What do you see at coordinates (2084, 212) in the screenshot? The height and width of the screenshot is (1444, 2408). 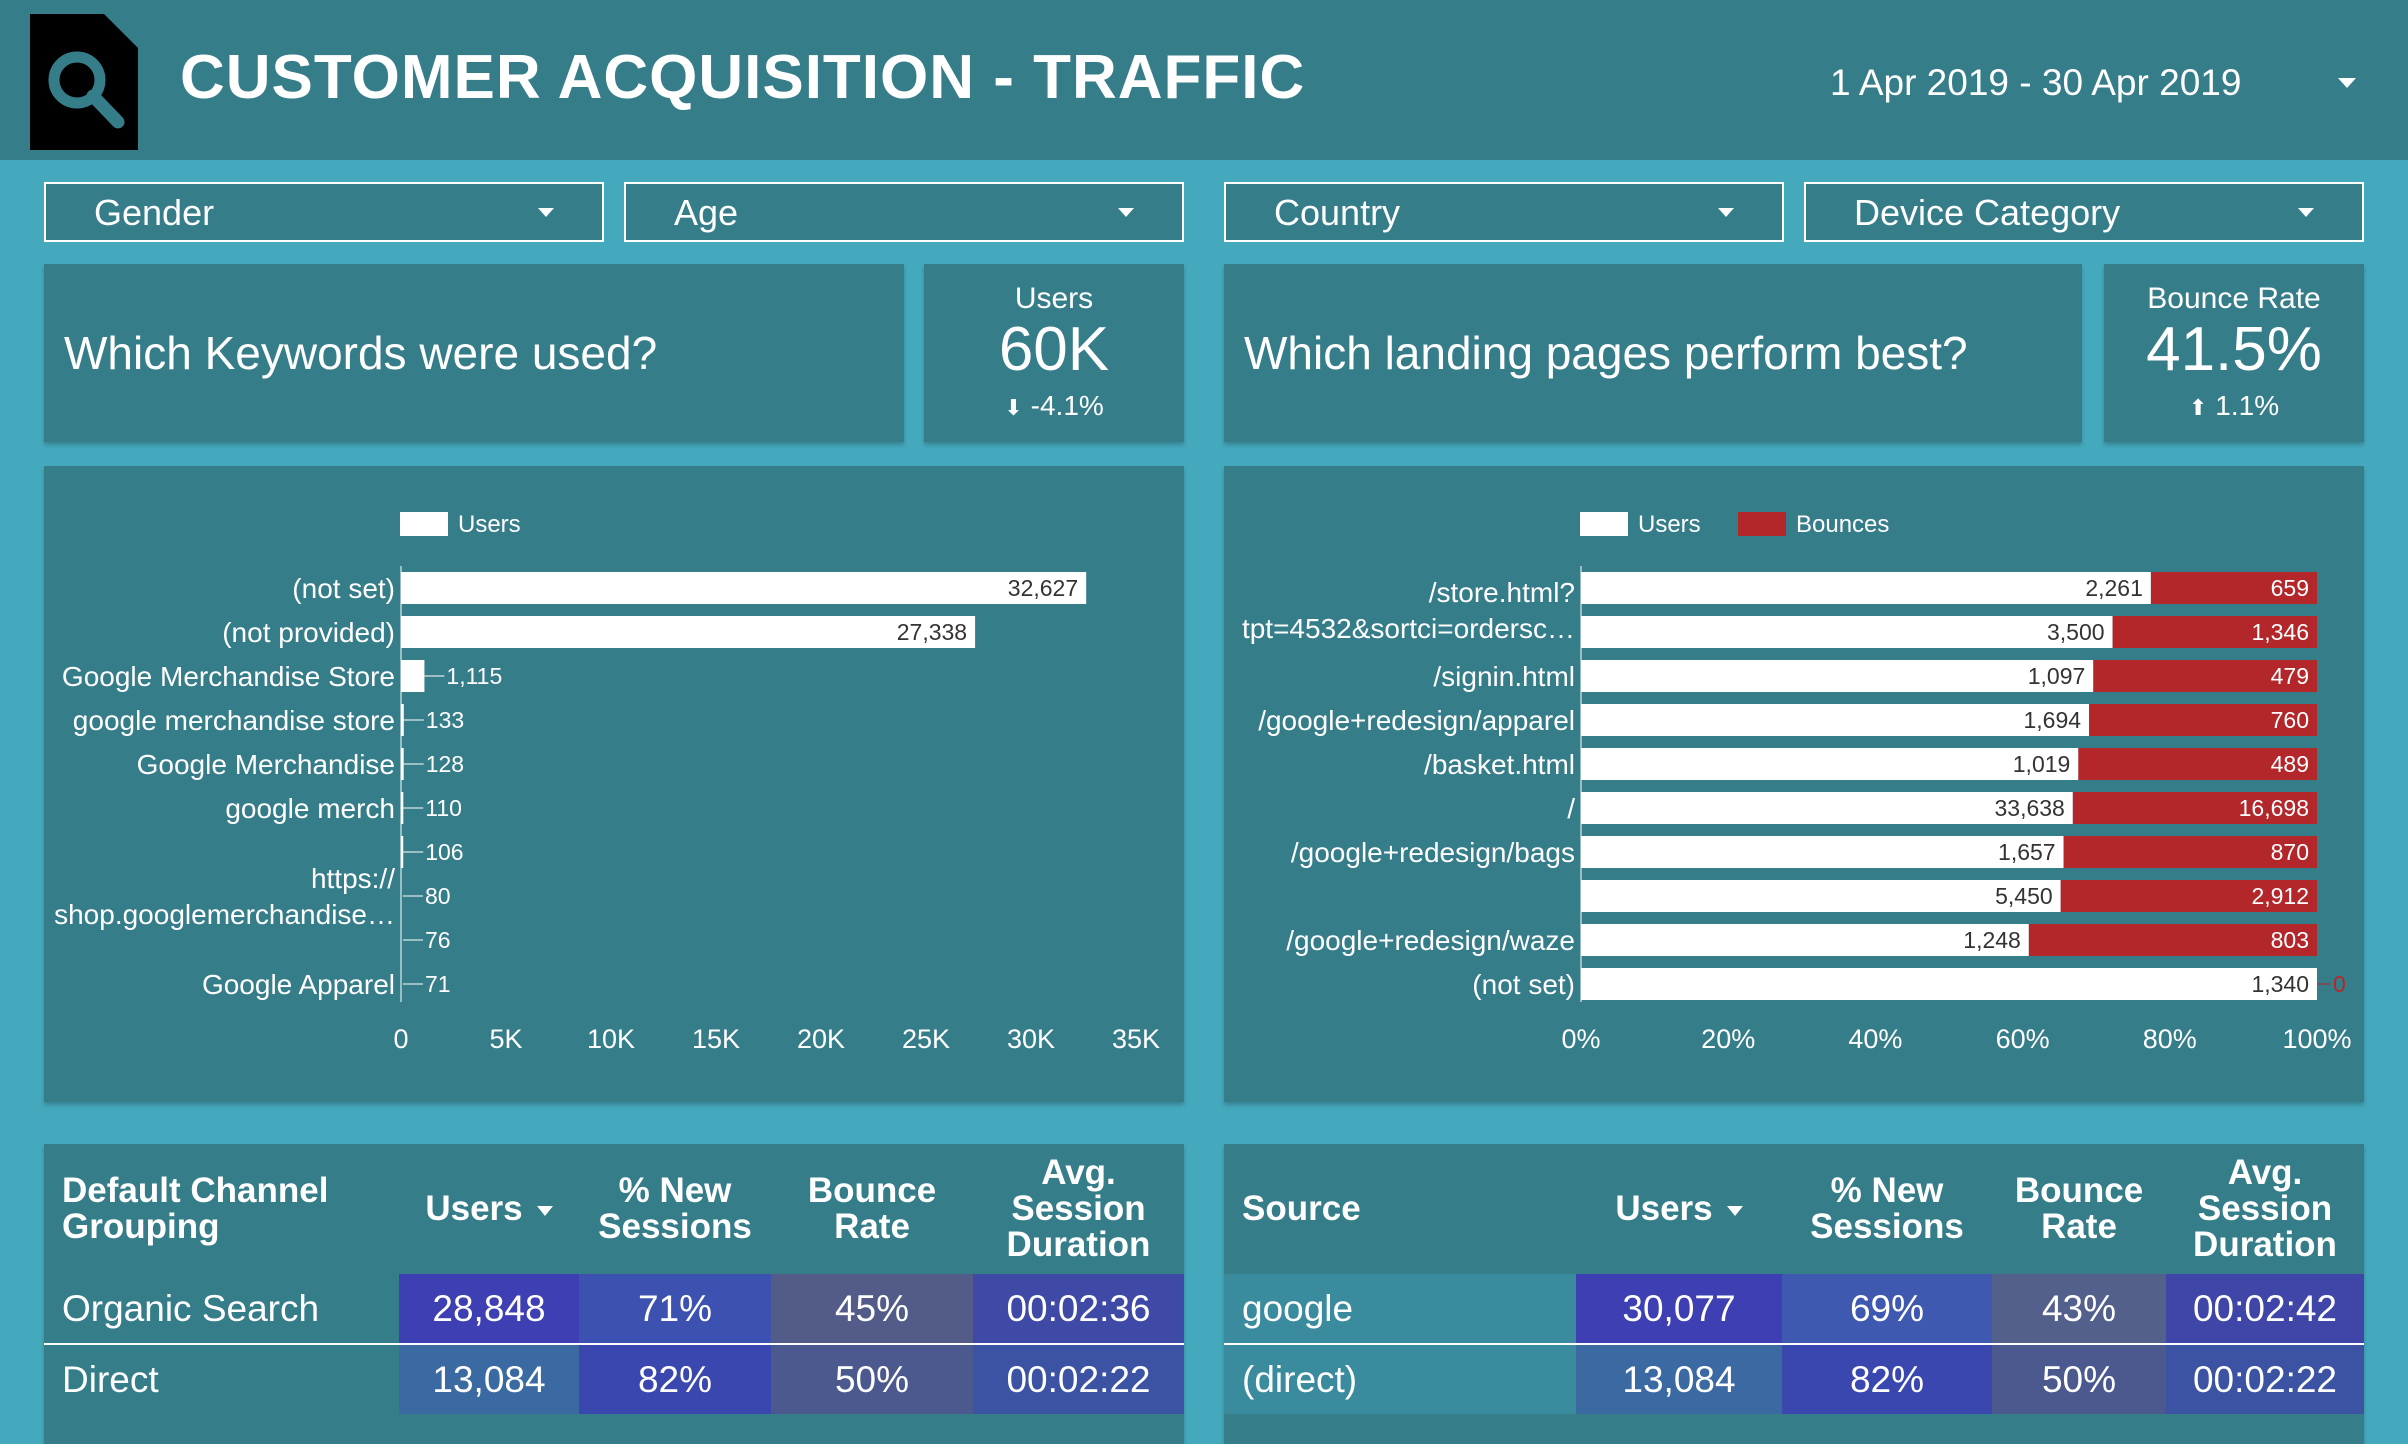 I see `filter-device-category: Device Category` at bounding box center [2084, 212].